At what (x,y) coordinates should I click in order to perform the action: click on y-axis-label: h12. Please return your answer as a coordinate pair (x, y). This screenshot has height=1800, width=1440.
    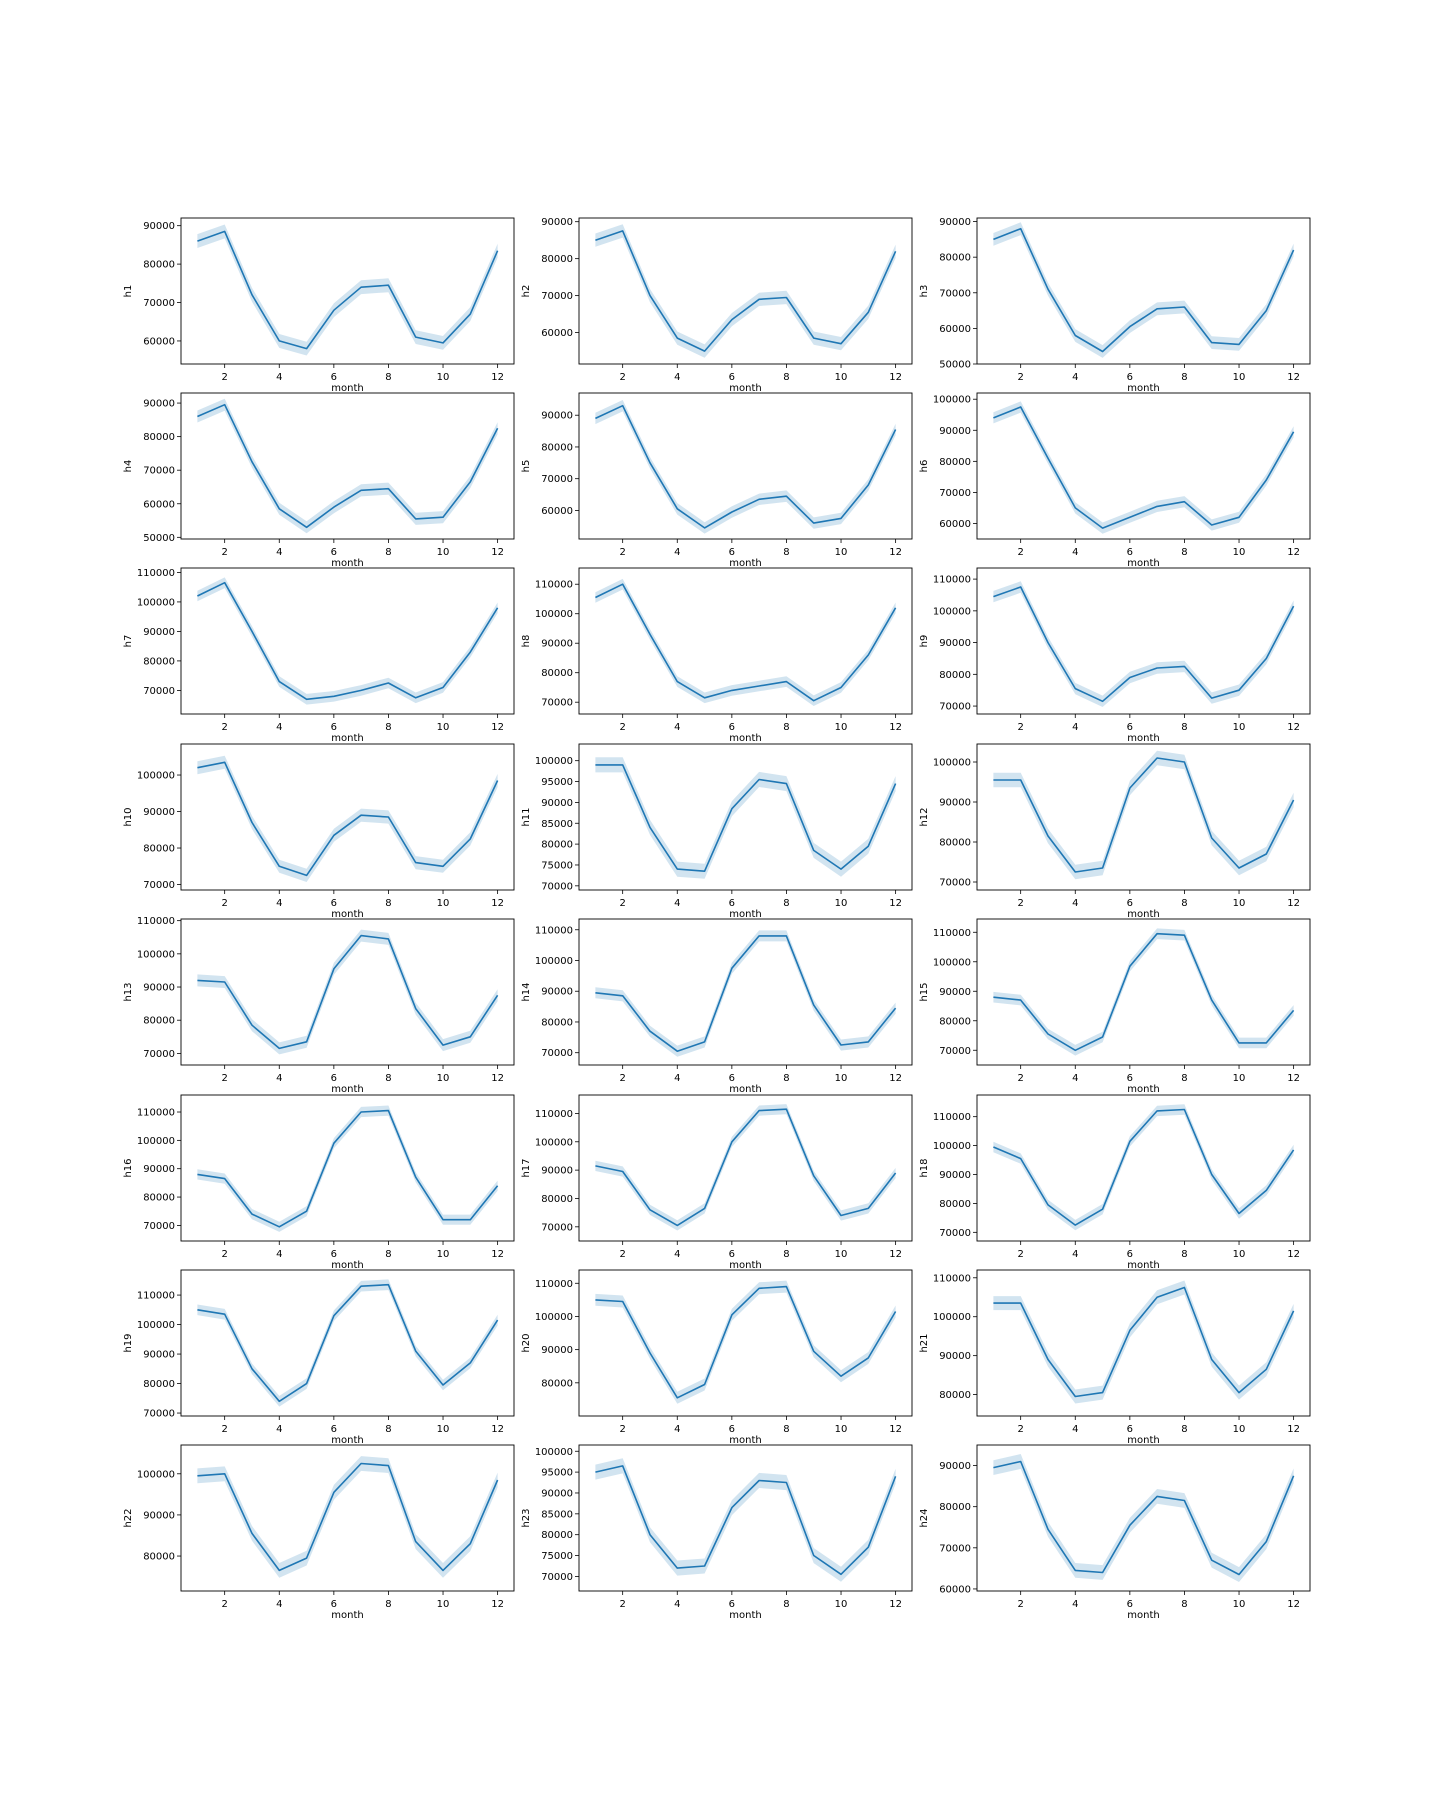
    Looking at the image, I should click on (924, 816).